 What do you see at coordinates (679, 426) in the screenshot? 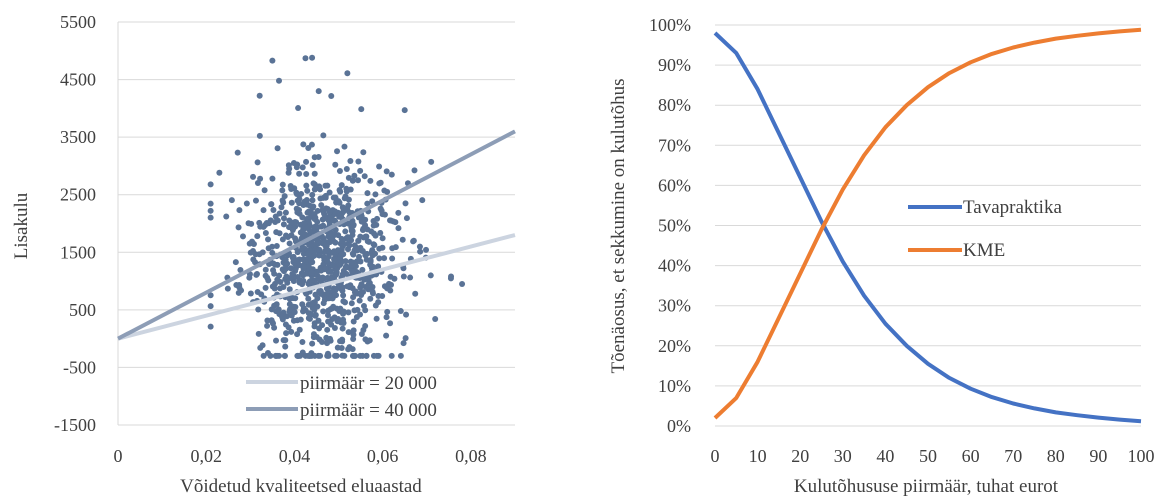
I see `y-tick-label: 0%` at bounding box center [679, 426].